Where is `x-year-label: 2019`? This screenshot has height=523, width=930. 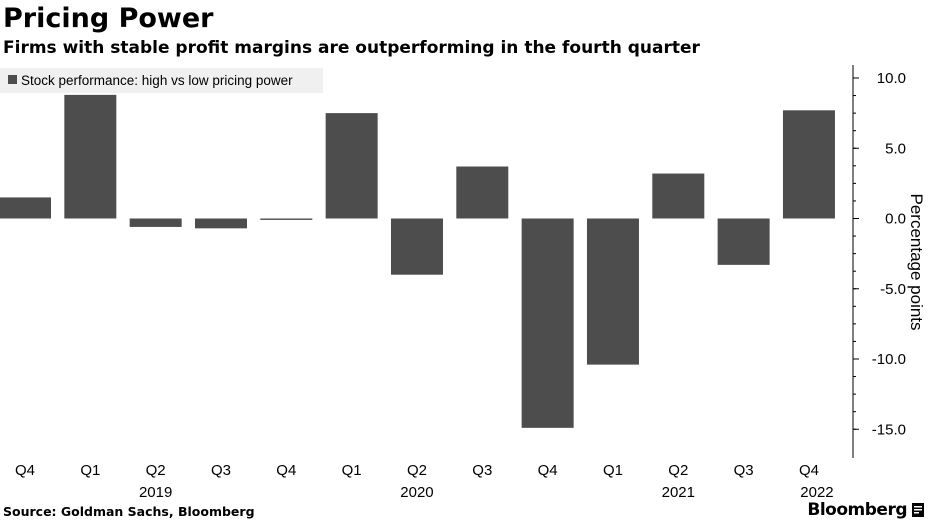
x-year-label: 2019 is located at coordinates (155, 492).